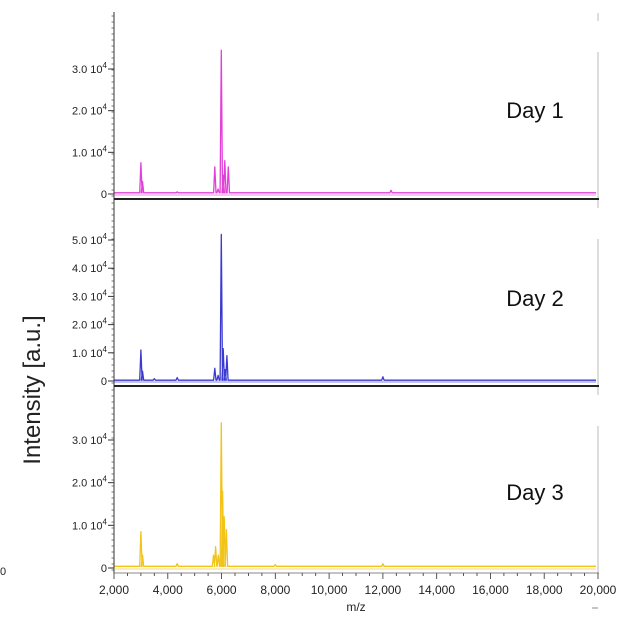 The image size is (626, 617). Describe the element at coordinates (598, 590) in the screenshot. I see `x-tick-label: 20,000` at that location.